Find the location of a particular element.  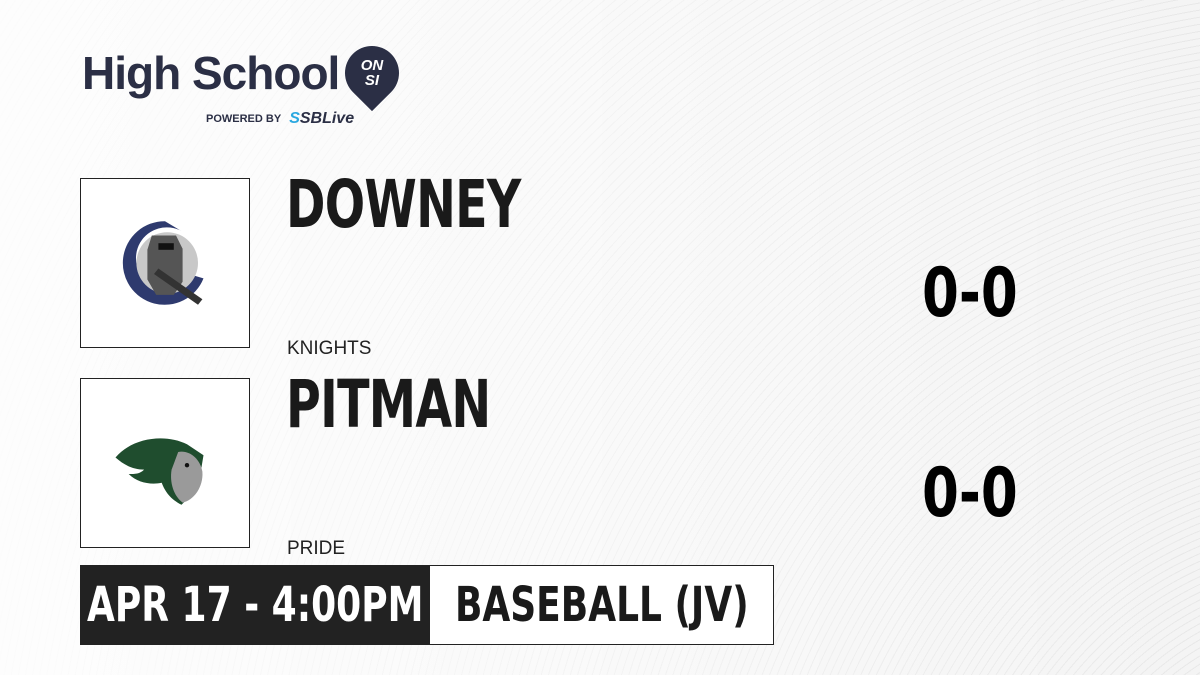

high-school-on-si-logo: High School ON SI is located at coordinates (246, 73).